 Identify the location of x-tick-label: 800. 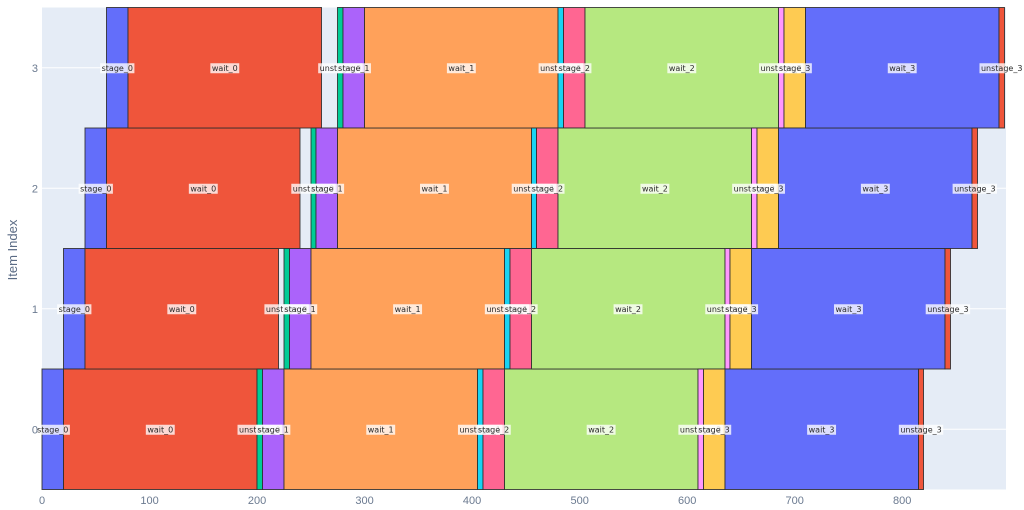
(902, 501).